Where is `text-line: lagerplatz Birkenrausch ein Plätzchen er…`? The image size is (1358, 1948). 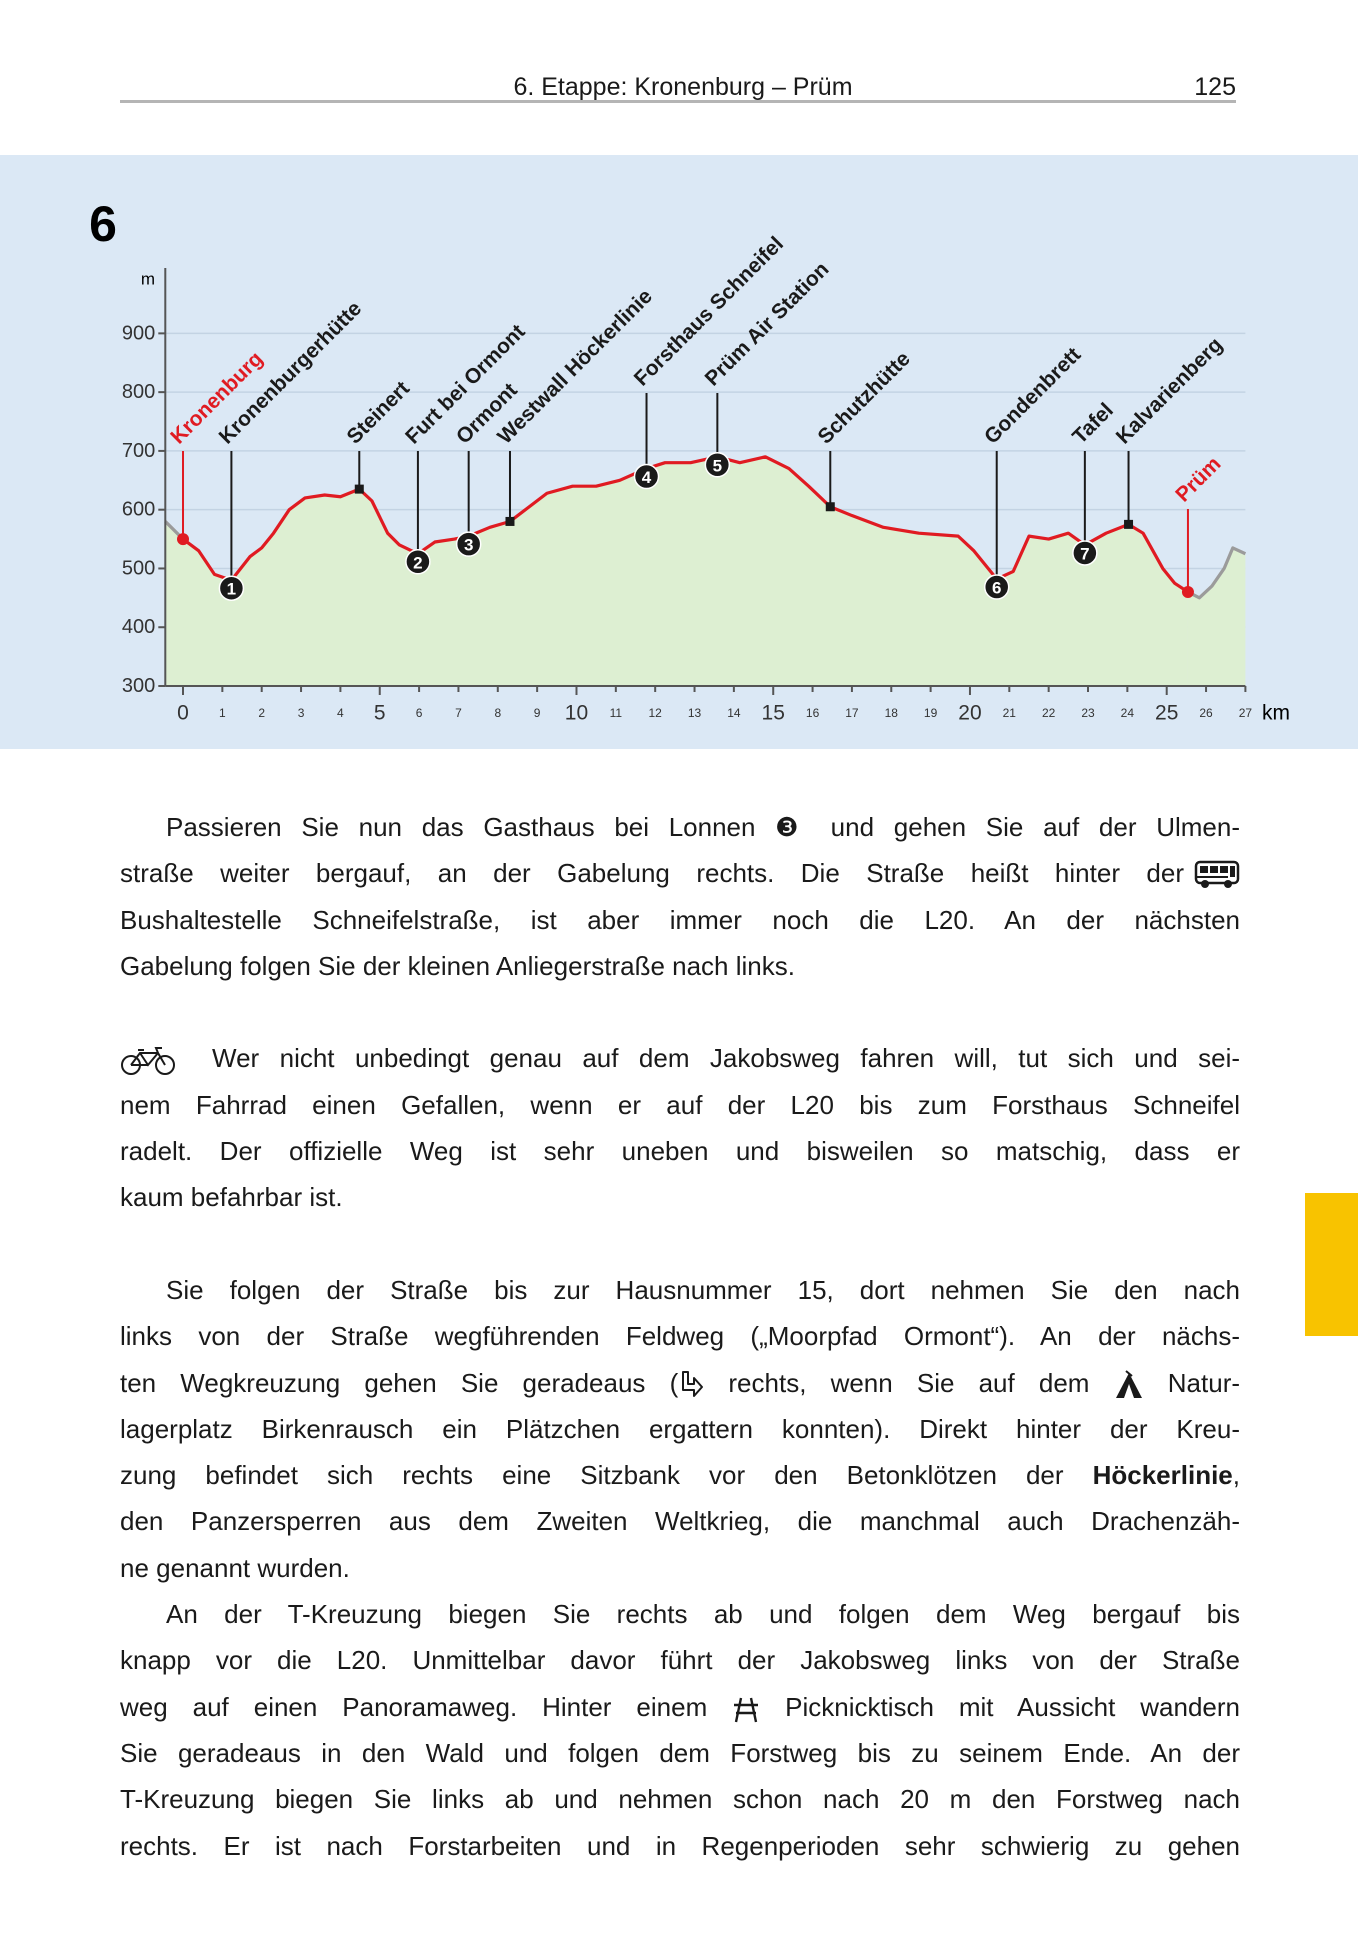
text-line: lagerplatz Birkenrausch ein Plätzchen er… is located at coordinates (680, 1429).